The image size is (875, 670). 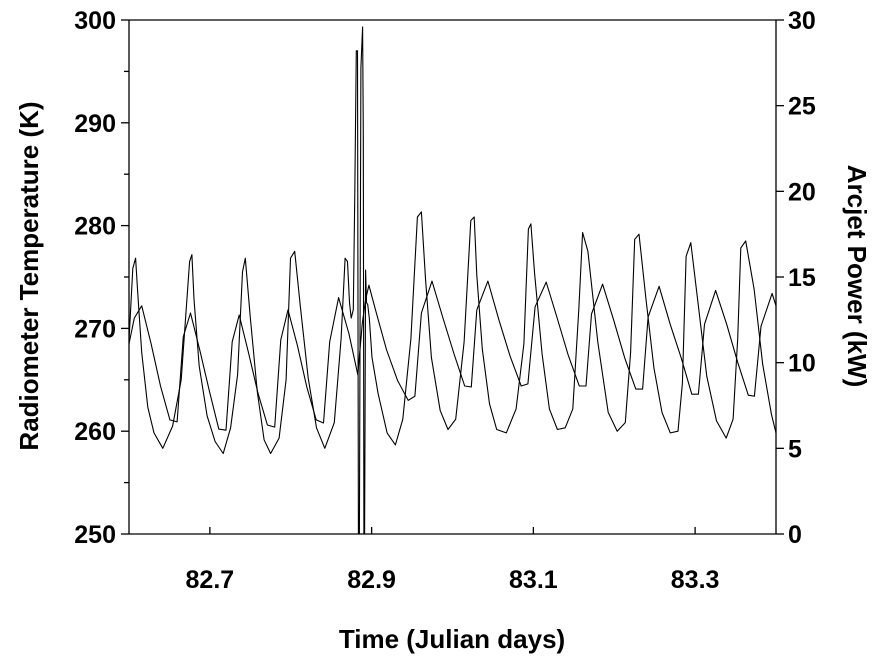 What do you see at coordinates (95, 124) in the screenshot?
I see `y-left-tick-label: 290` at bounding box center [95, 124].